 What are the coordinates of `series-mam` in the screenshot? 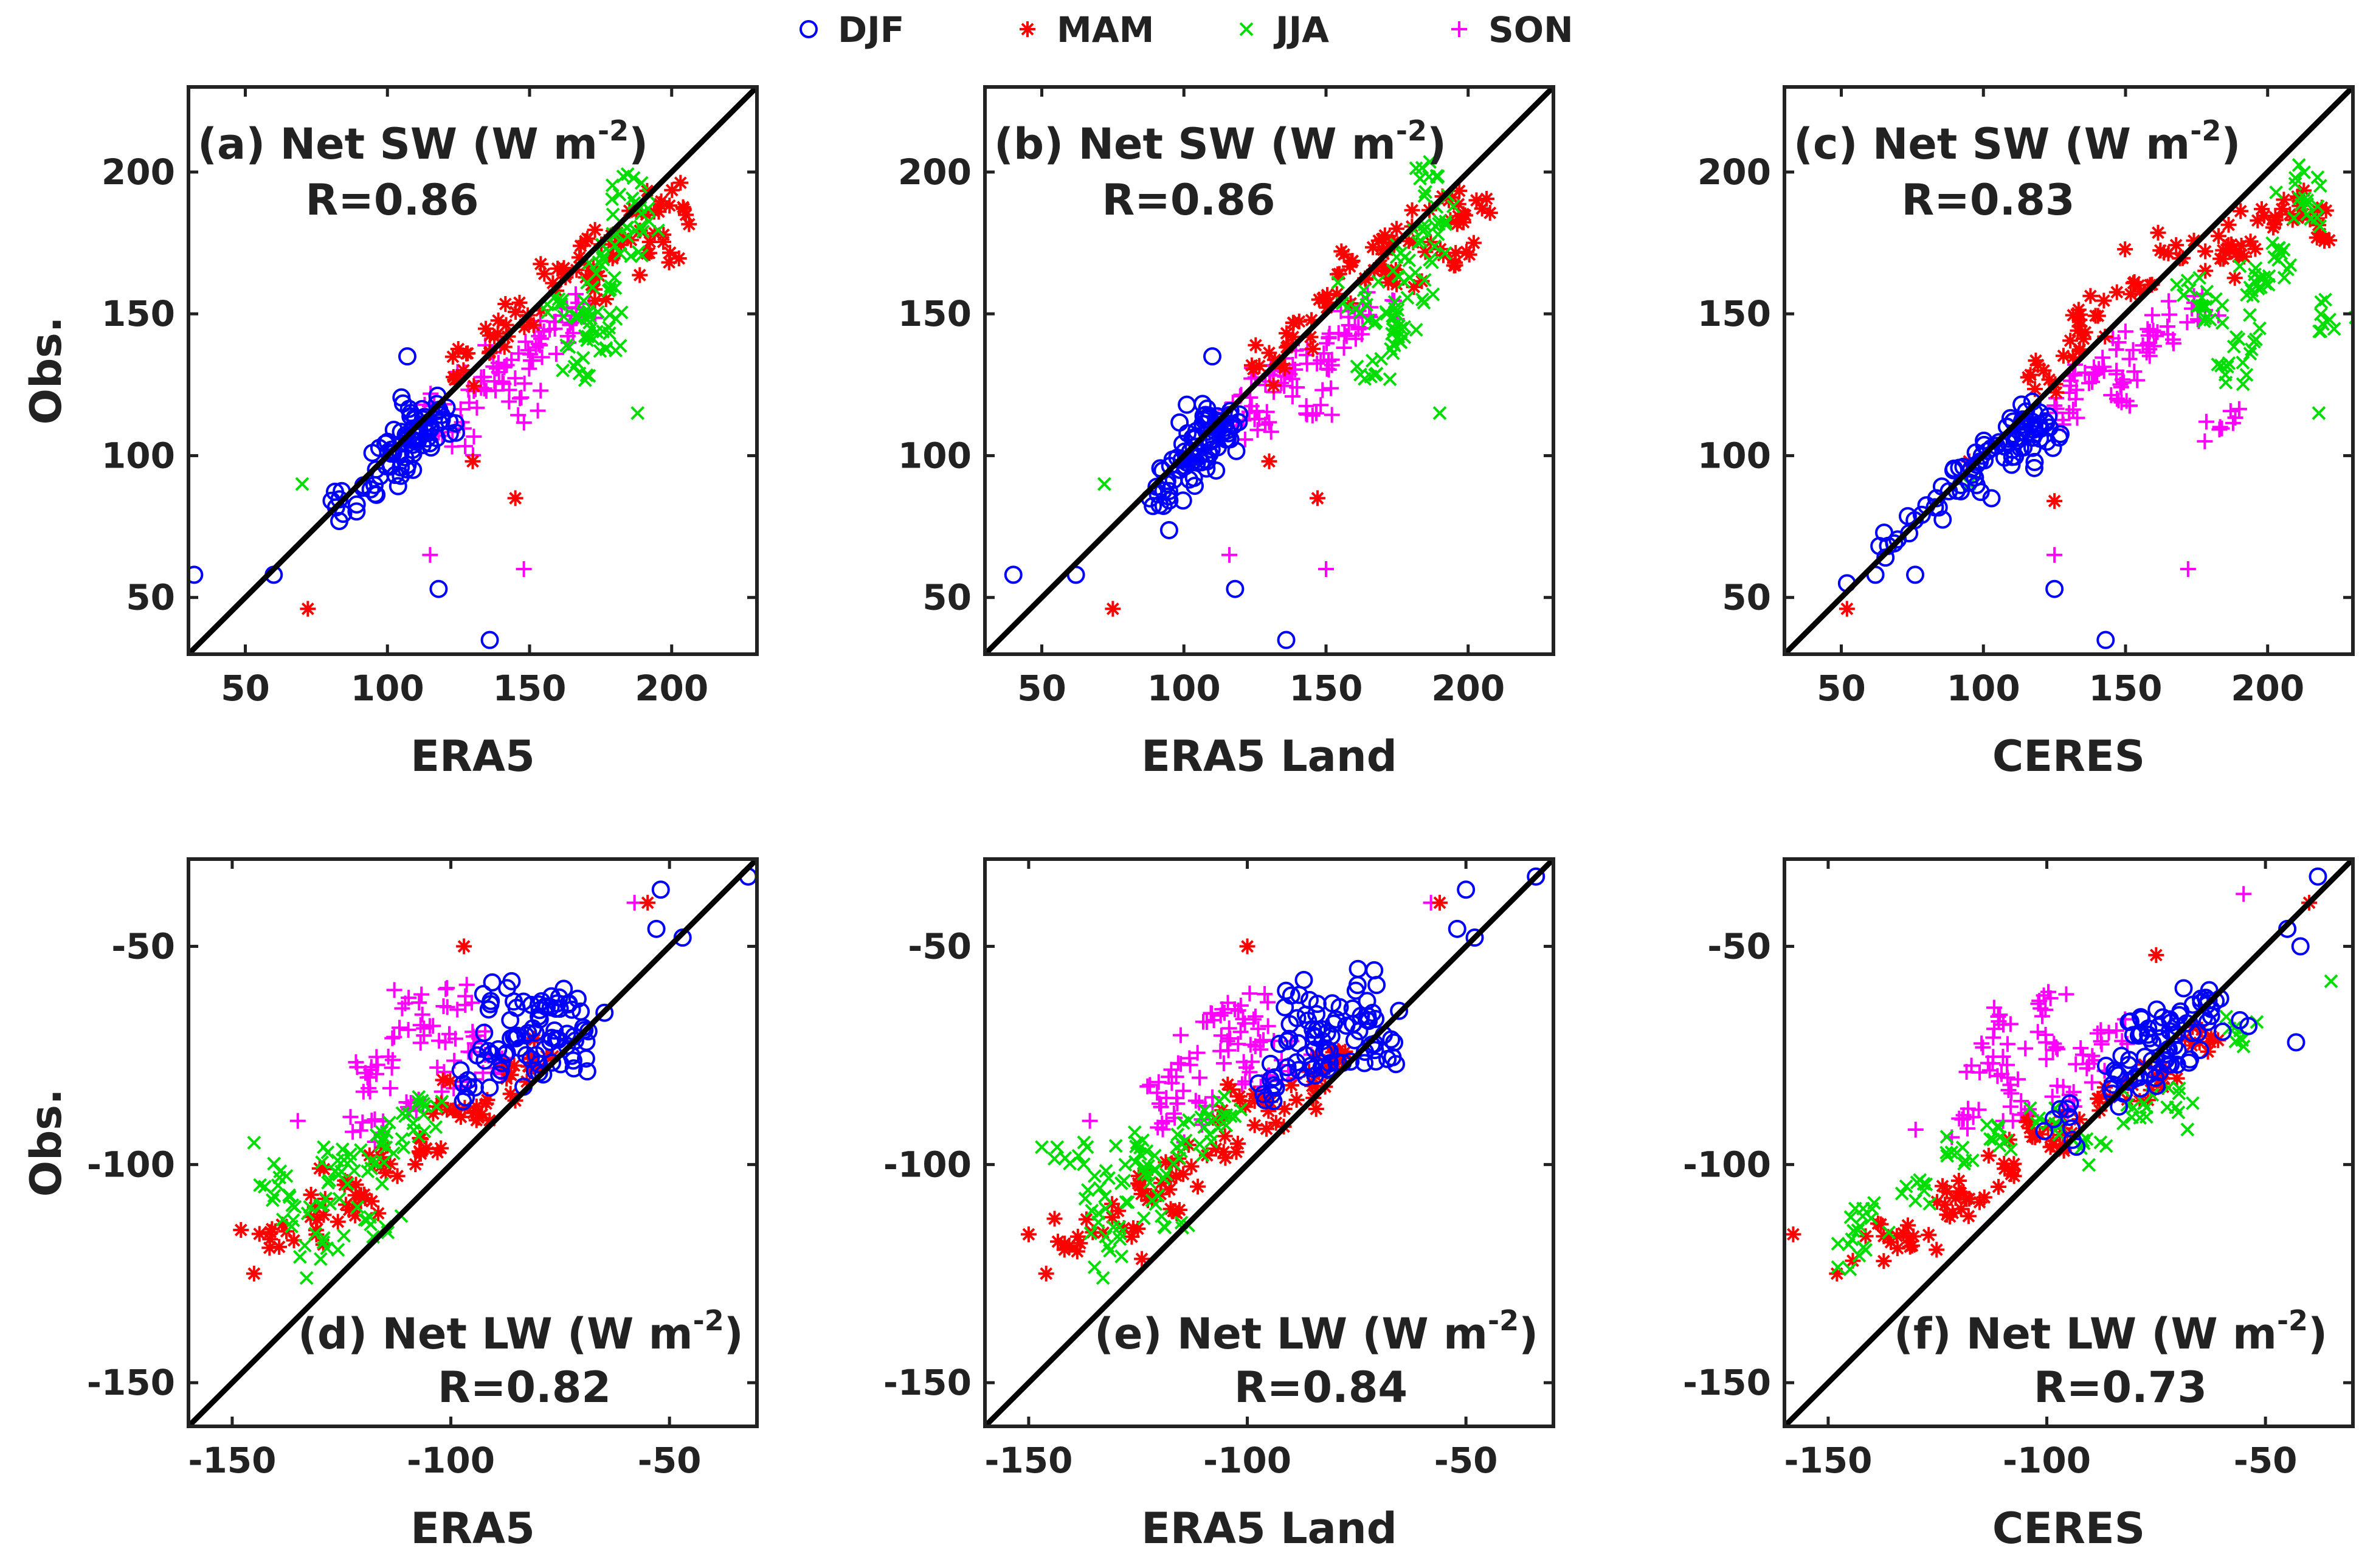 It's located at (2088, 399).